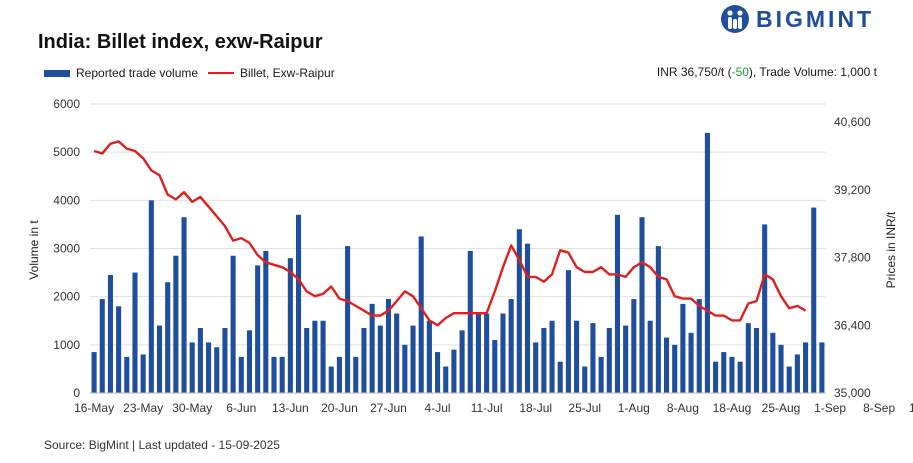 This screenshot has height=463, width=913. I want to click on x-tick-label: 11-Jul, so click(487, 408).